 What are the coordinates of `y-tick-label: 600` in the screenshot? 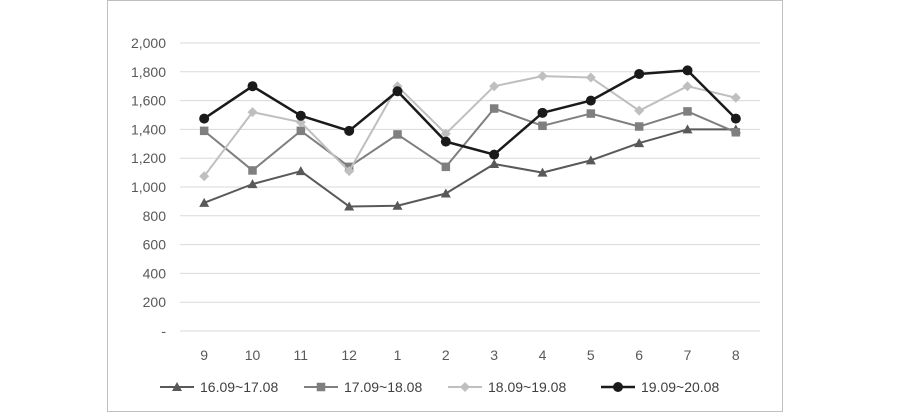 It's located at (155, 245).